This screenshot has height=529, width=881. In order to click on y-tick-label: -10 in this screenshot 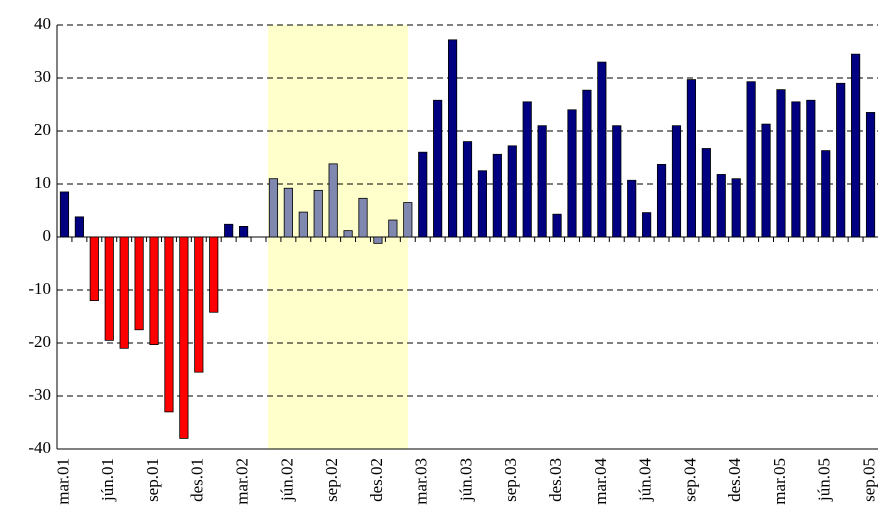, I will do `click(39, 288)`.